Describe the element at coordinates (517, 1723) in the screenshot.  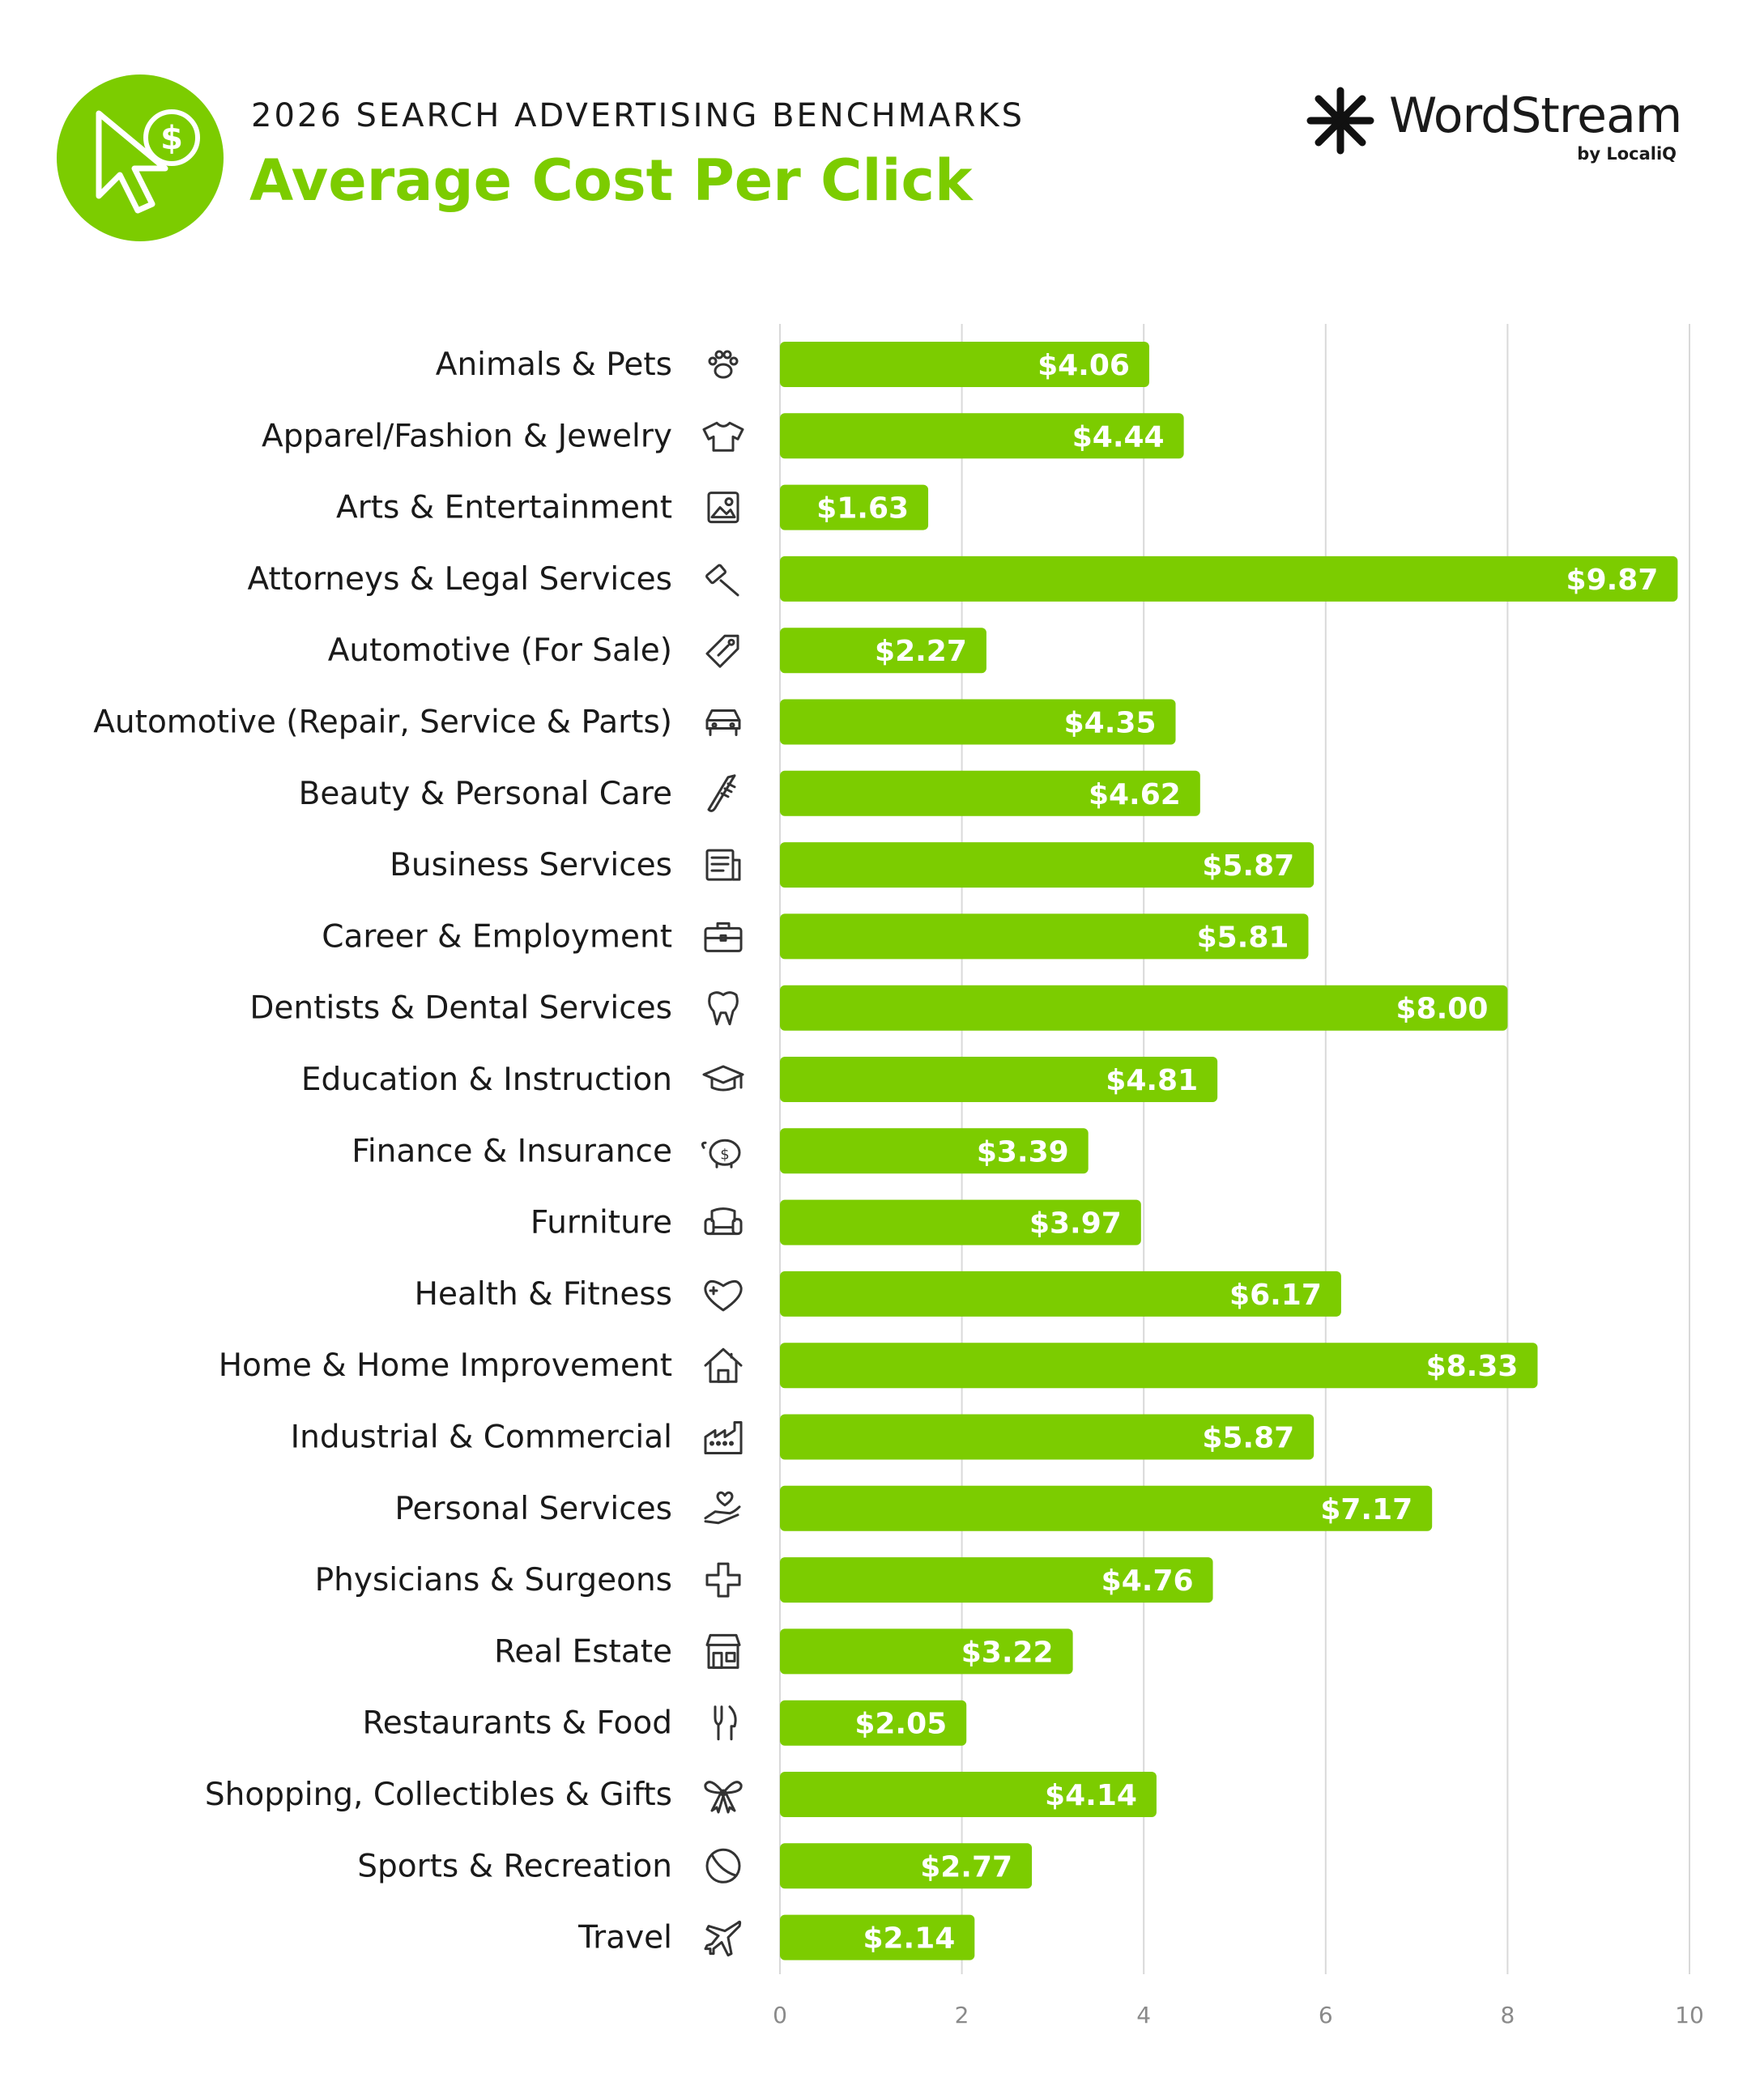
I see `category-label: Restaurants & Food` at that location.